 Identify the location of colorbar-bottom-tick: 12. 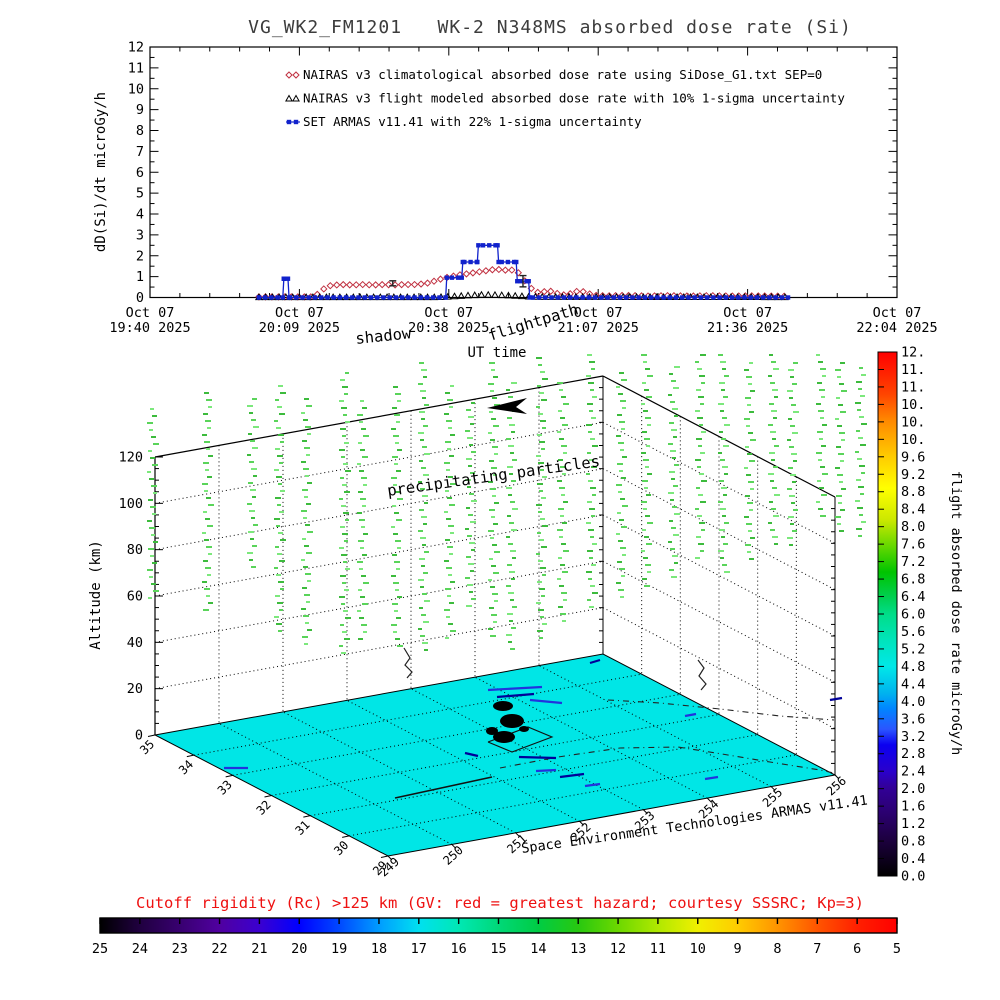
(618, 949).